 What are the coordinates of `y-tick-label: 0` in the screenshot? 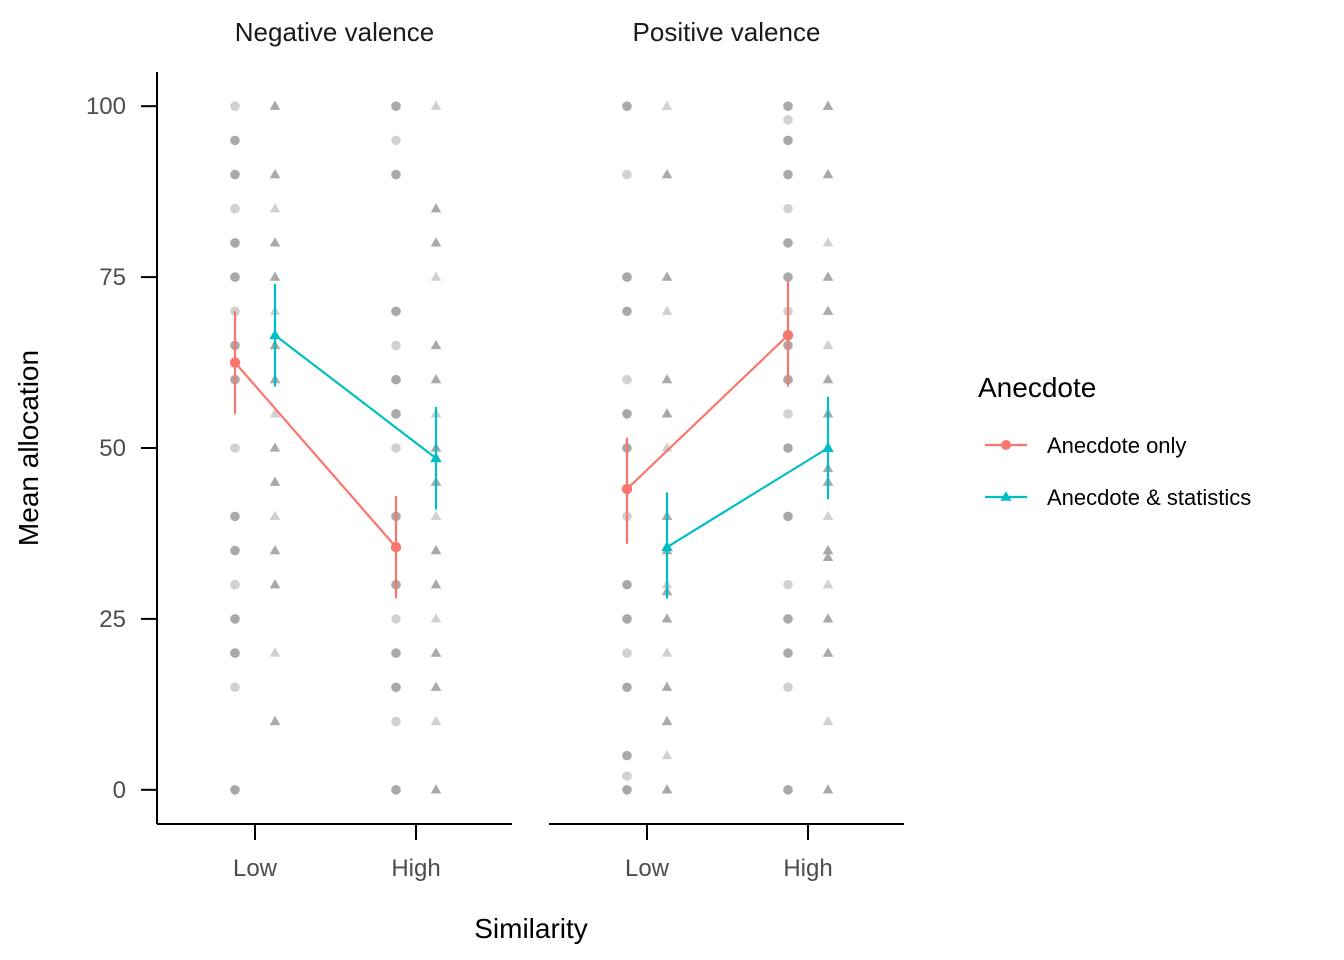 It's located at (119, 790).